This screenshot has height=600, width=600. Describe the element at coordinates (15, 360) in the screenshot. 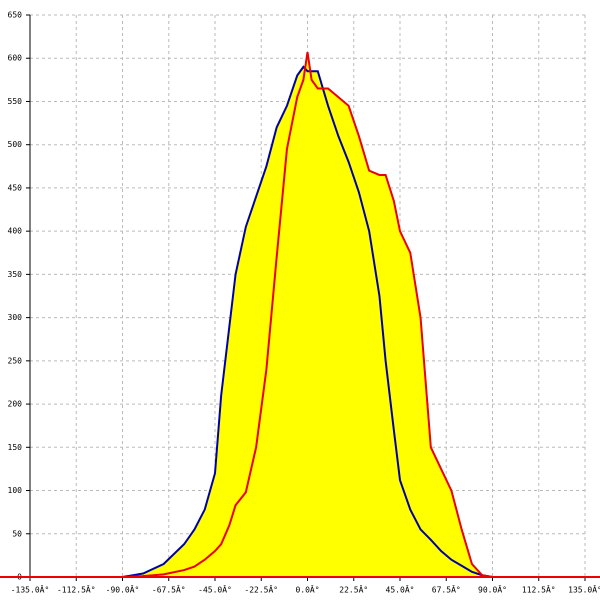

I see `y-tick-label: 250` at that location.